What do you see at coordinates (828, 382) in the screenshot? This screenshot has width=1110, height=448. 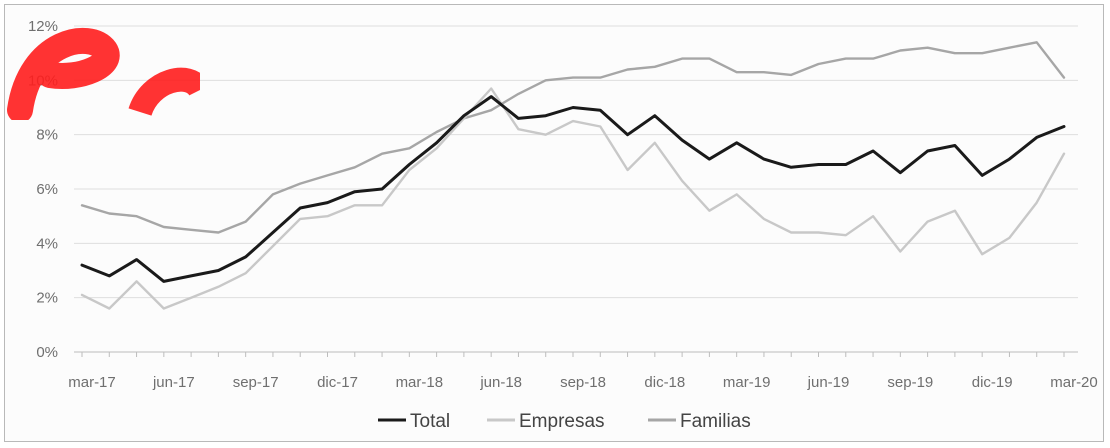 I see `x-tick-label: jun-19` at bounding box center [828, 382].